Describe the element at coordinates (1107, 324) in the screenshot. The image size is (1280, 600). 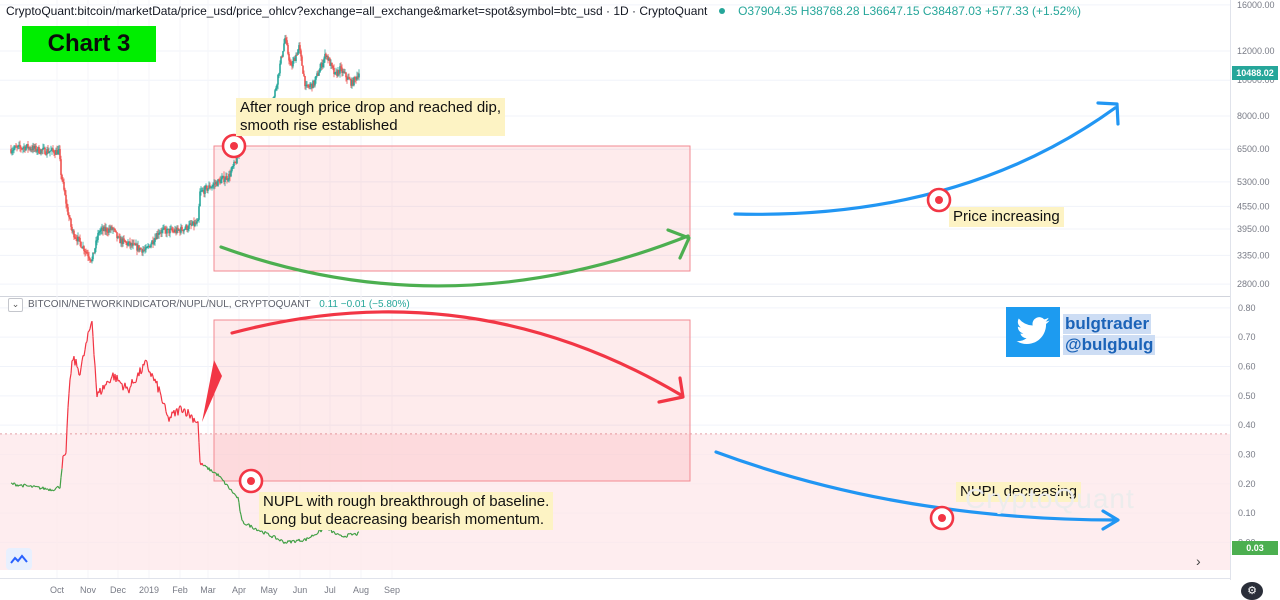
I see `twitter-handle-name: bulgtrader` at that location.